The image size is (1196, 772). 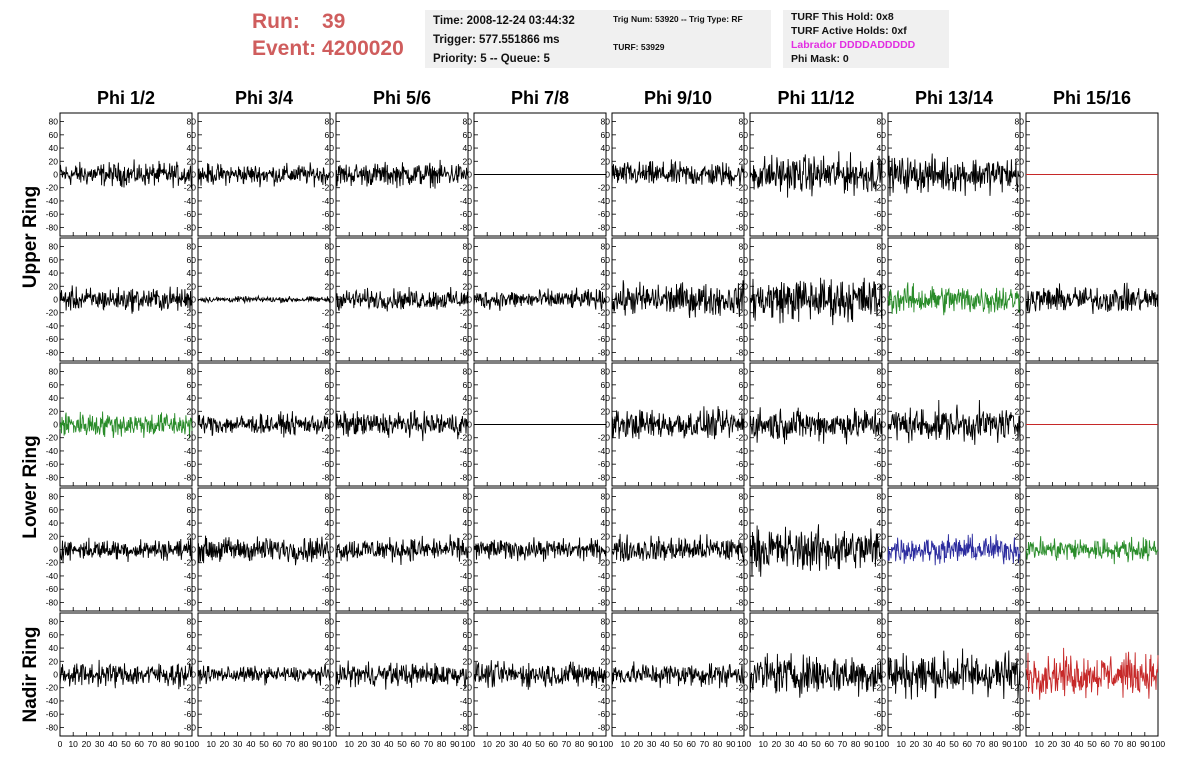 I want to click on run-value: 39, so click(x=334, y=21).